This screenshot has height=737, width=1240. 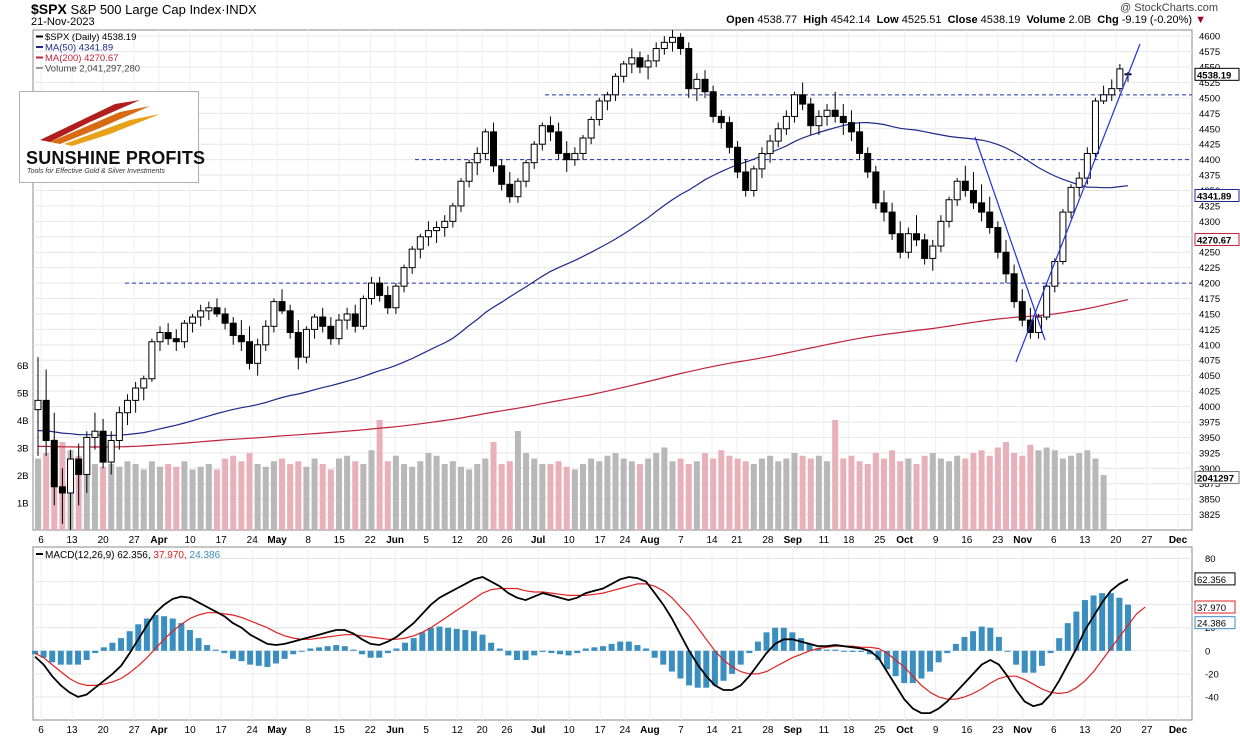 What do you see at coordinates (73, 540) in the screenshot?
I see `x-tick-label: 13` at bounding box center [73, 540].